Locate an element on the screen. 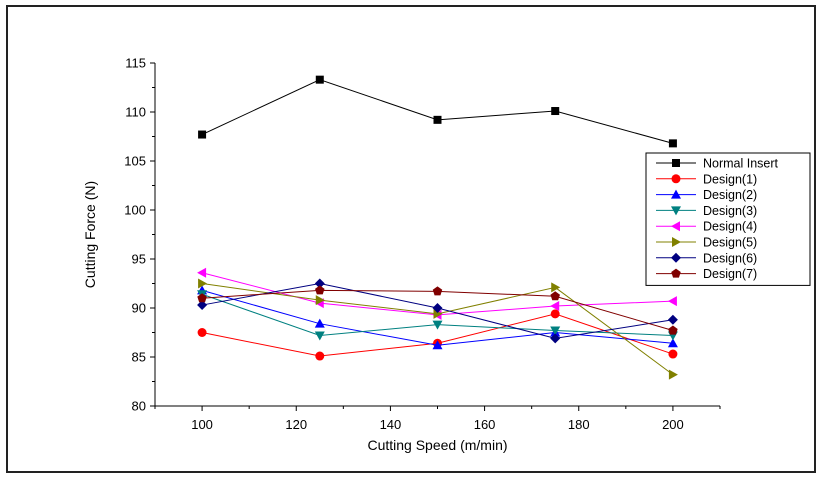 This screenshot has height=482, width=824. x-tick-label: 140 is located at coordinates (391, 424).